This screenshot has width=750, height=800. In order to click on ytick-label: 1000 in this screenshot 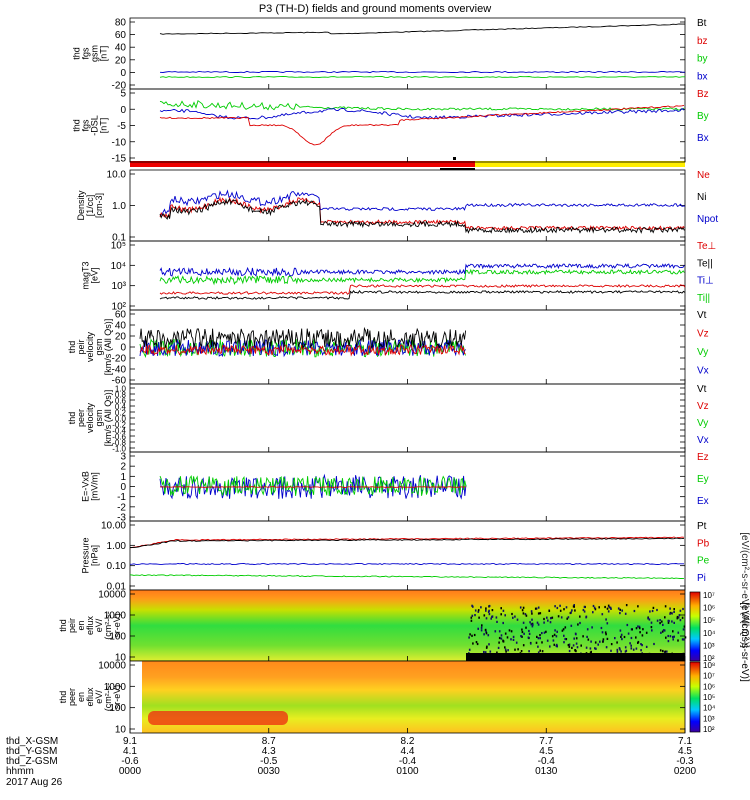, I will do `click(115, 687)`.